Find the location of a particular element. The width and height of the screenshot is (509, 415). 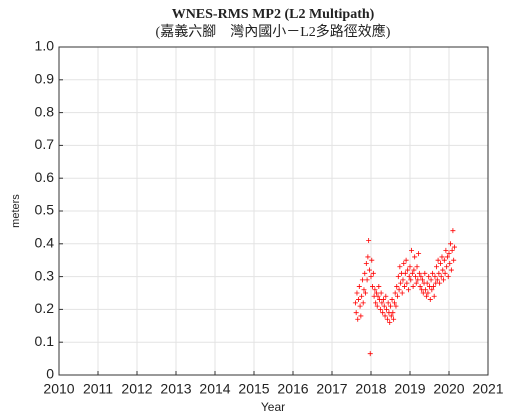

x-tick-label: 2020 is located at coordinates (448, 389).